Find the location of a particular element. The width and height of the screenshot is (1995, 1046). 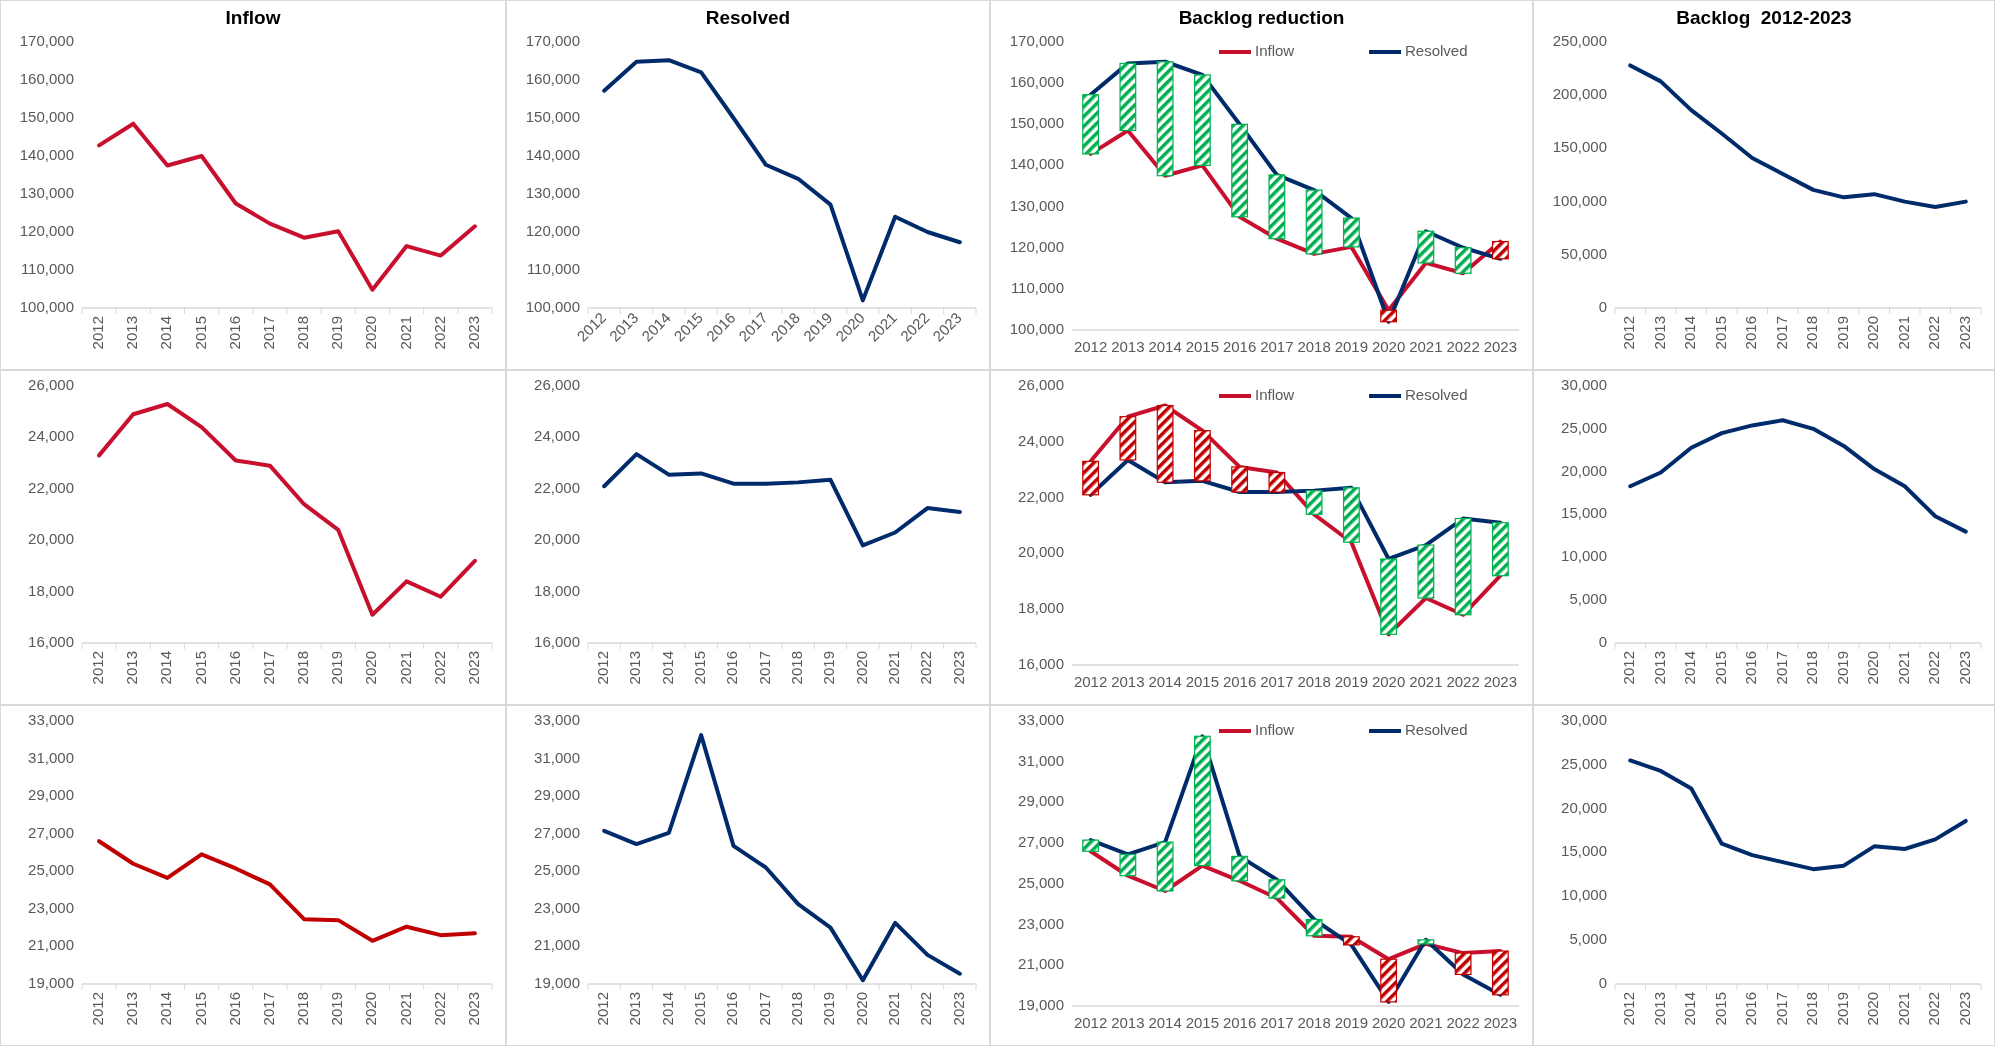

y-tick-label: 29,000 is located at coordinates (1041, 801).